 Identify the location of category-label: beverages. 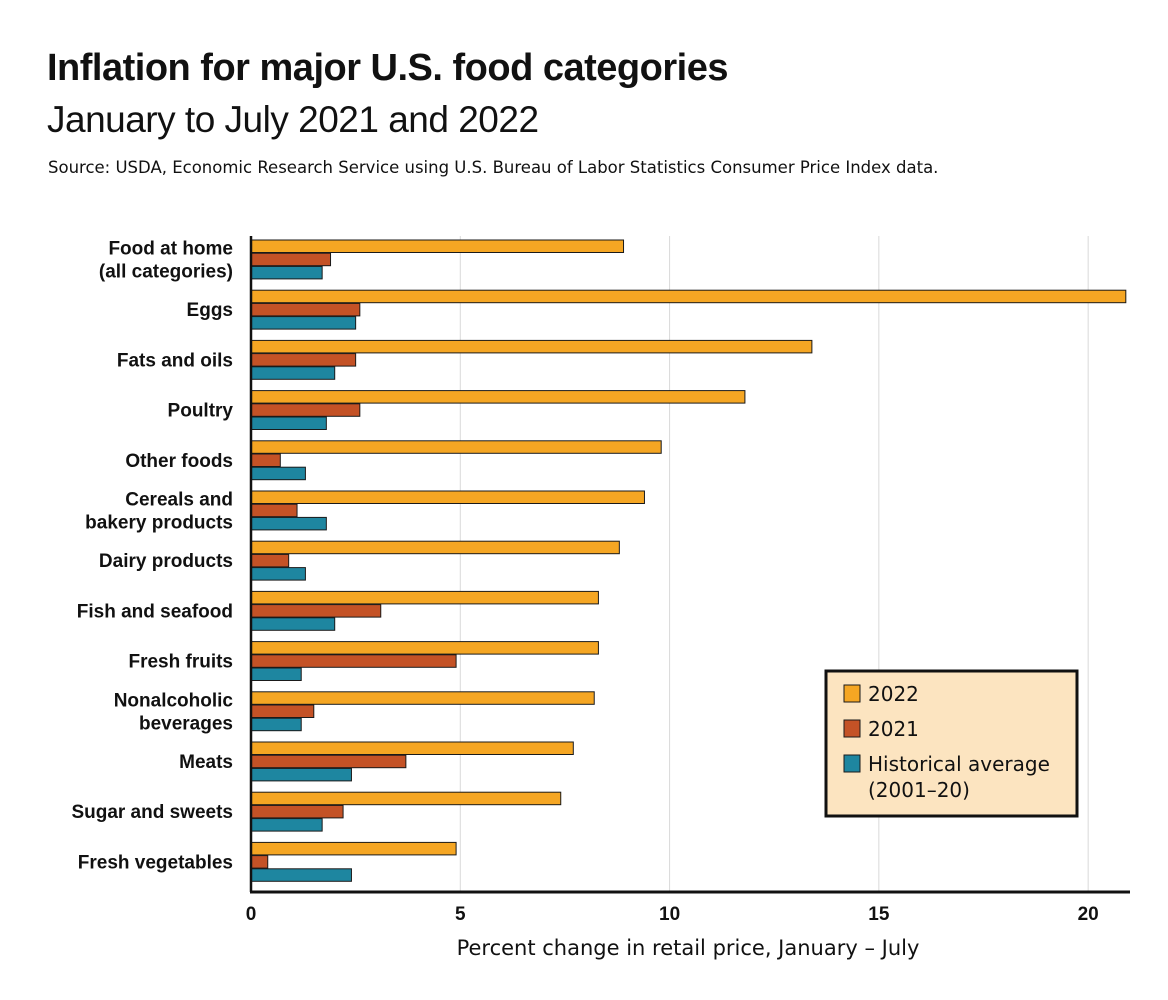
(186, 723).